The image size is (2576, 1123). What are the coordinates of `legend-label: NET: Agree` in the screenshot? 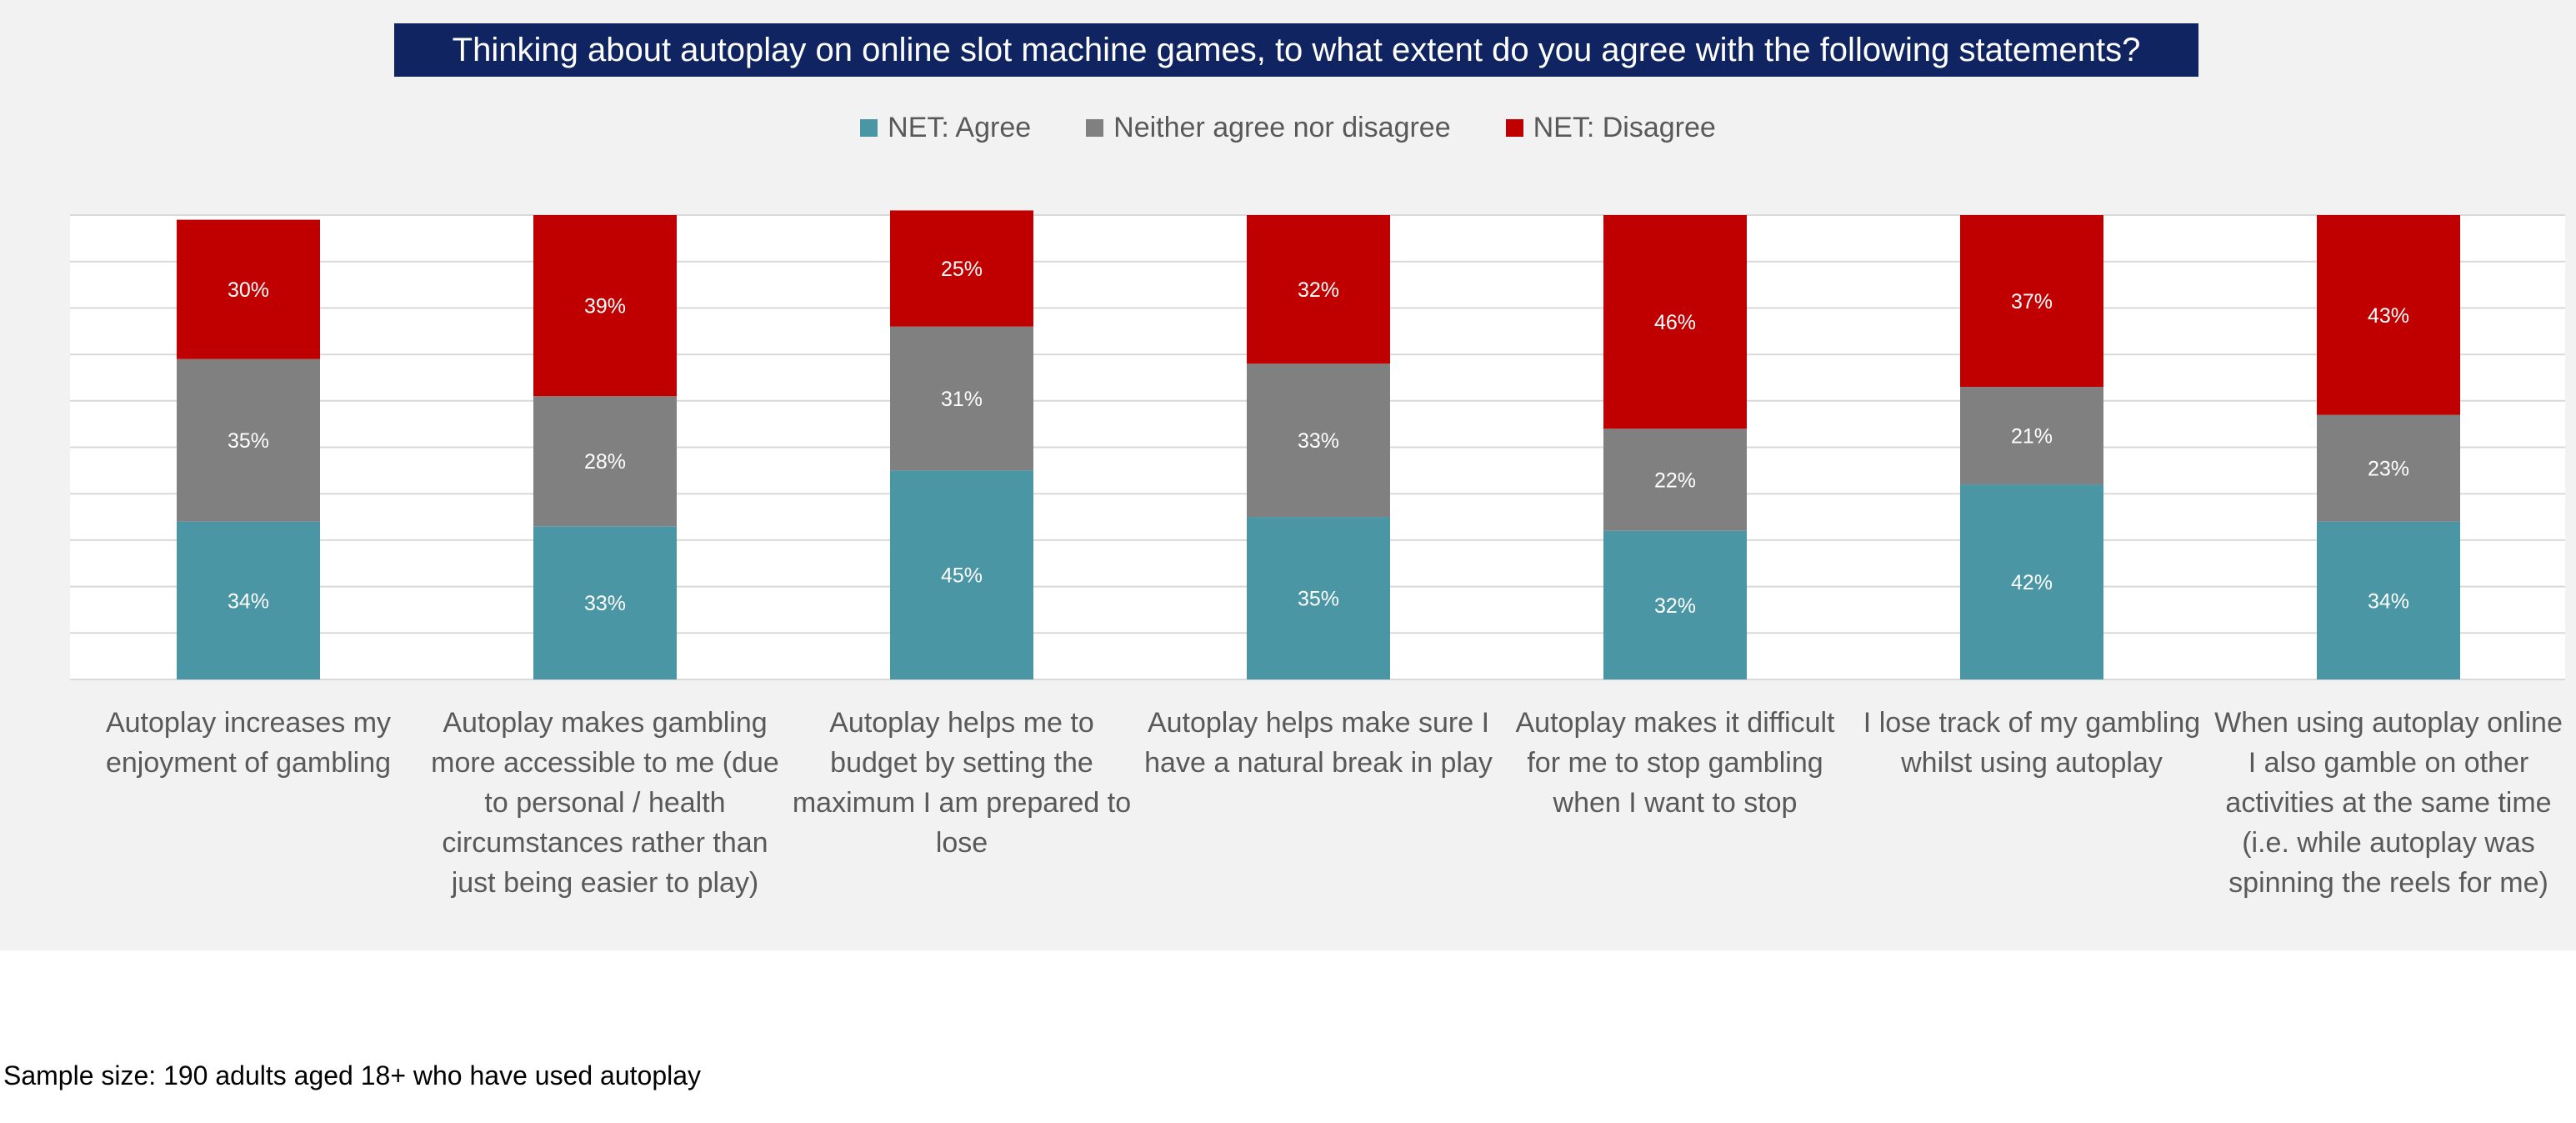 It's located at (960, 127).